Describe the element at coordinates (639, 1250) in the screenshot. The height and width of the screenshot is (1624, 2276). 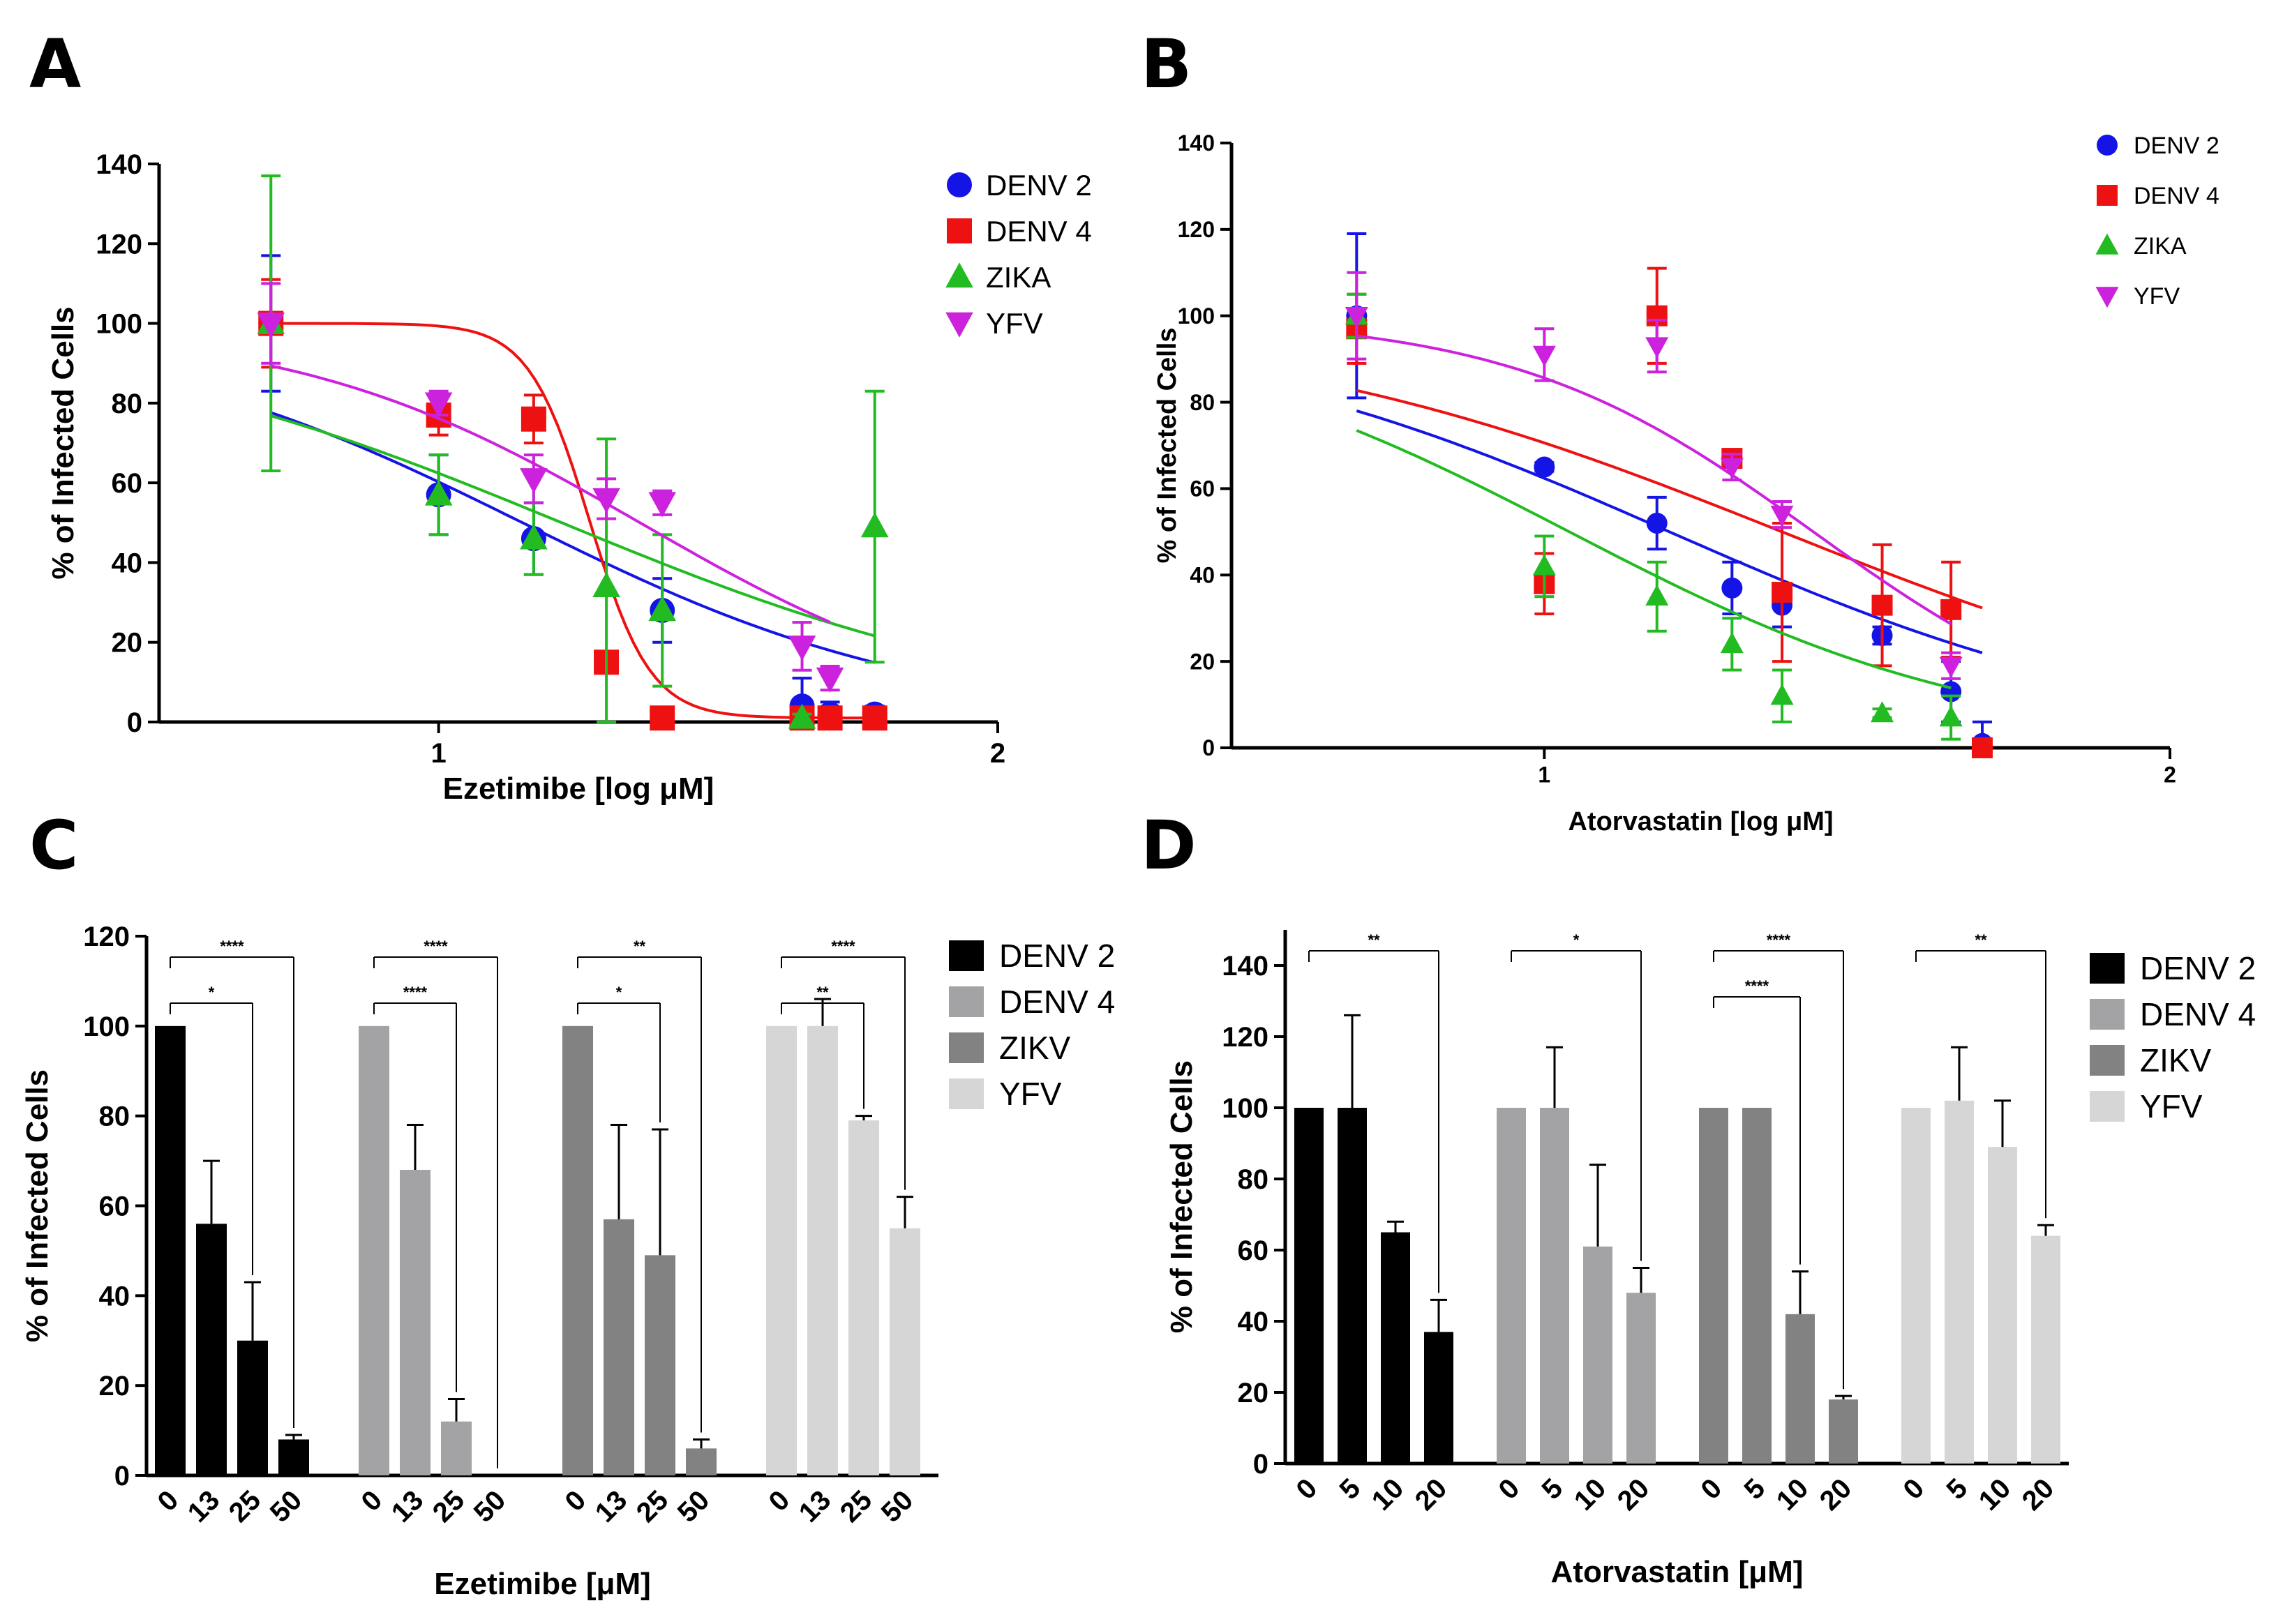
I see `bar-group-zikv` at that location.